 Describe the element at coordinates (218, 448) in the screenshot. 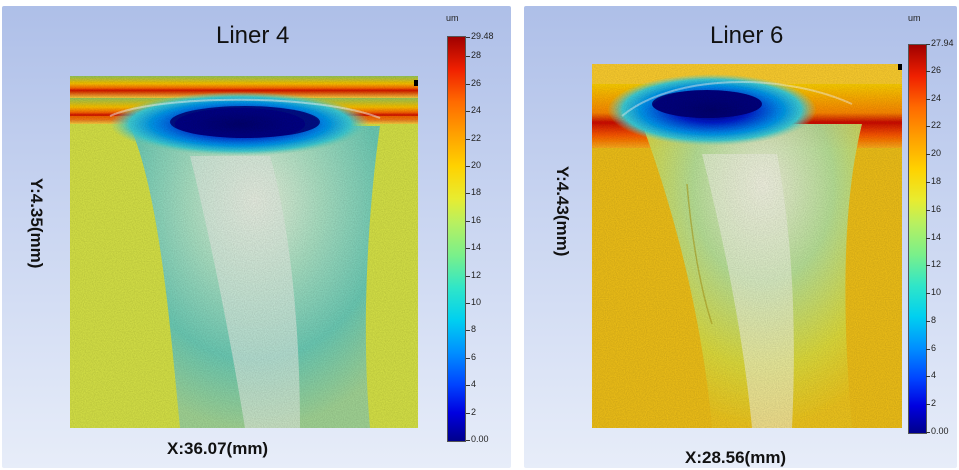

I see `x-axis-label: X:36.07(mm)` at that location.